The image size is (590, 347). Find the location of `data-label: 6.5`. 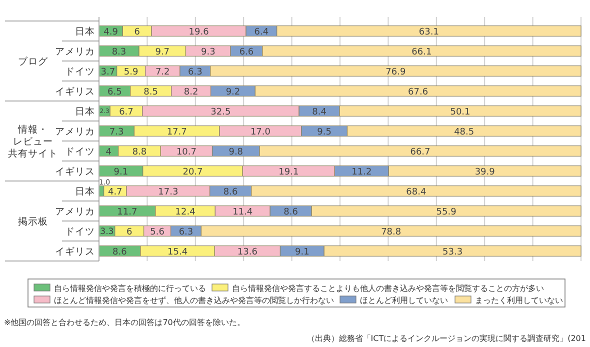

data-label: 6.5 is located at coordinates (115, 92).